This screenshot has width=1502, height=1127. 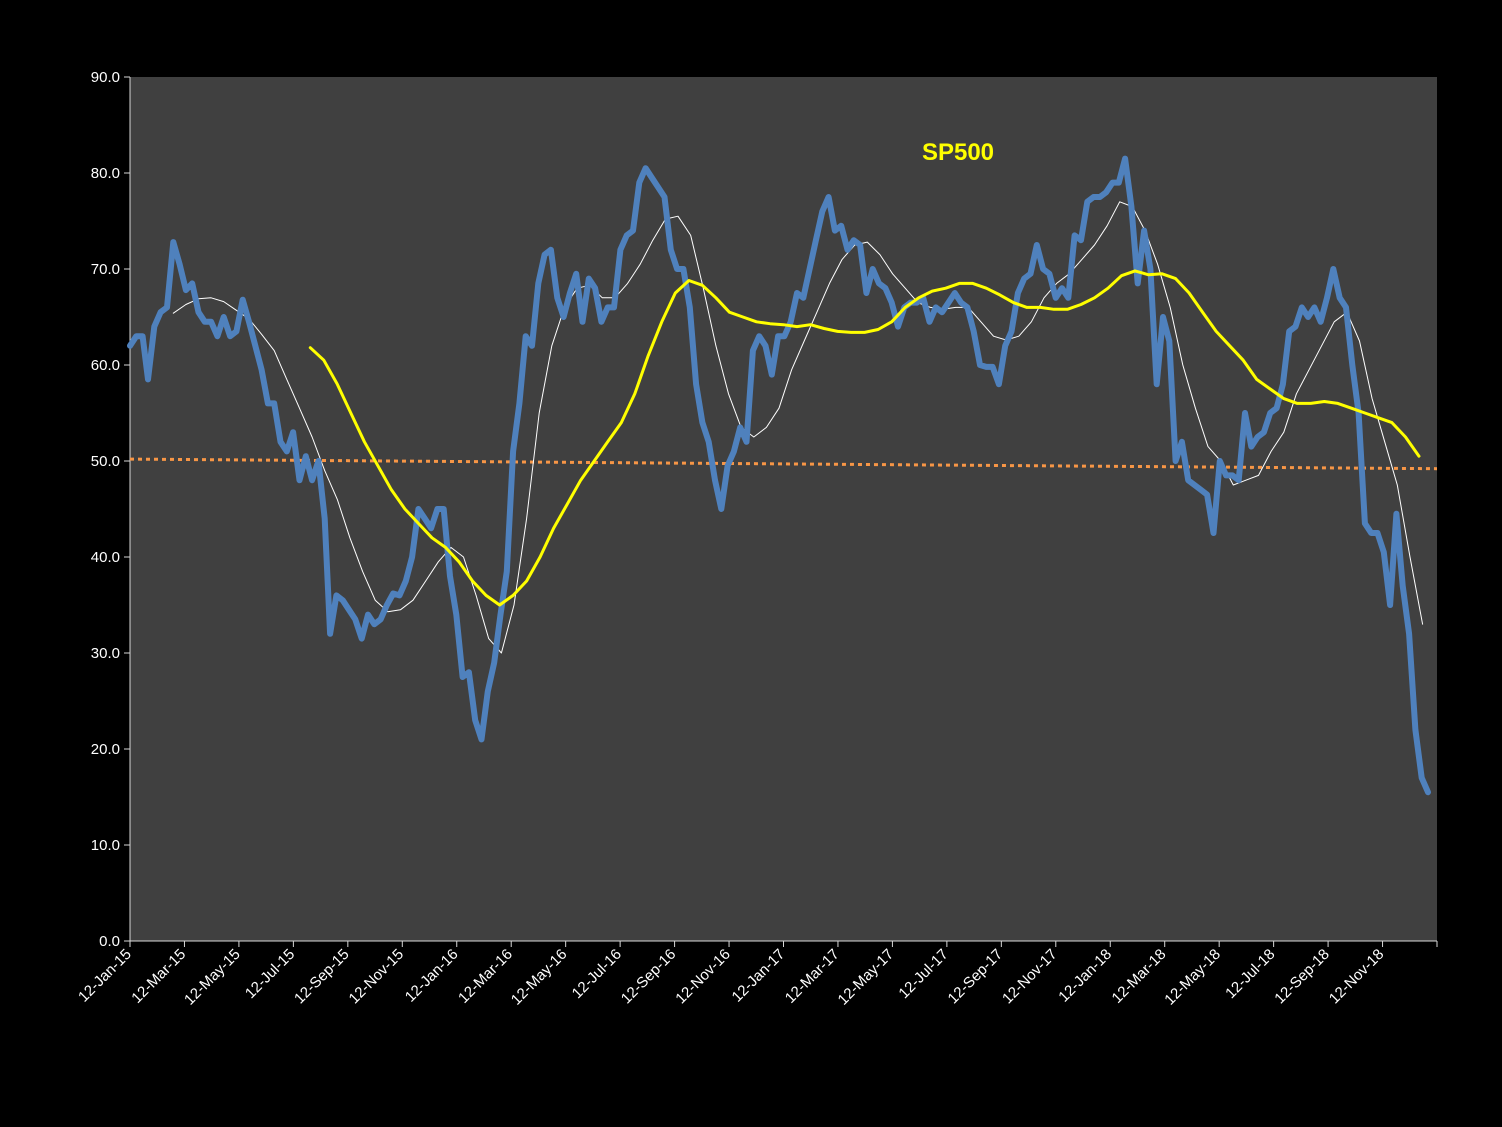 I want to click on y-tick-label: 70.0, so click(x=105, y=269).